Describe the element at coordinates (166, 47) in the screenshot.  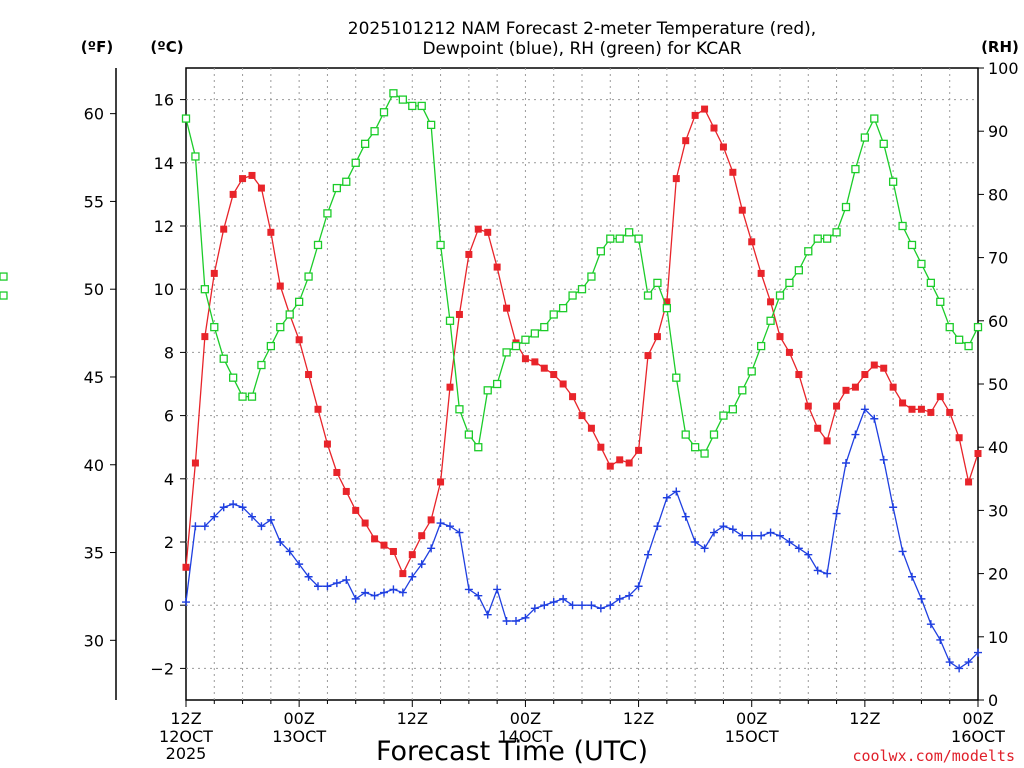
I see `celsius-unit-label: (ºC)` at that location.